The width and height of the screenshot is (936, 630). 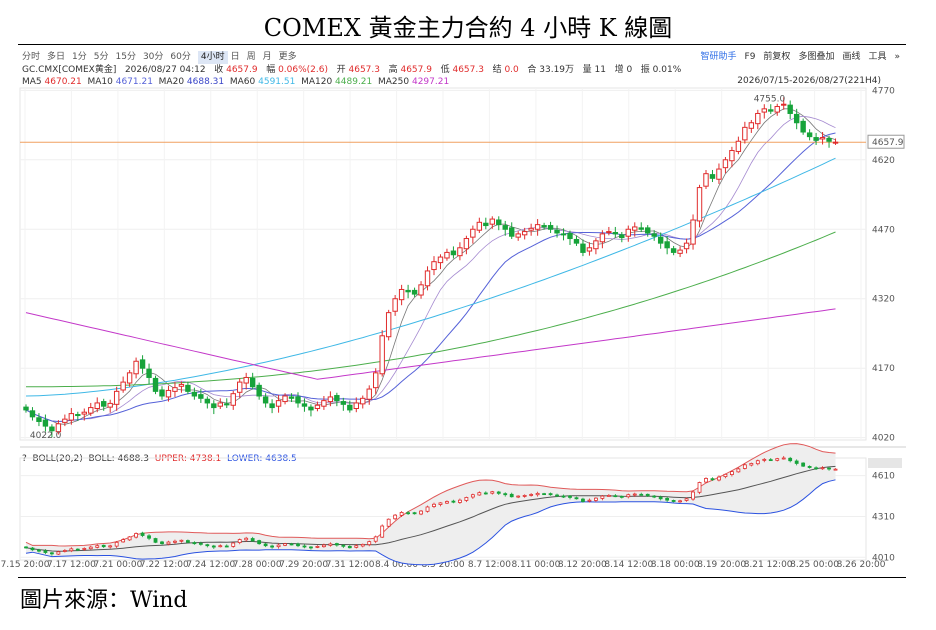 What do you see at coordinates (125, 57) in the screenshot?
I see `timeframe-button: 15分` at bounding box center [125, 57].